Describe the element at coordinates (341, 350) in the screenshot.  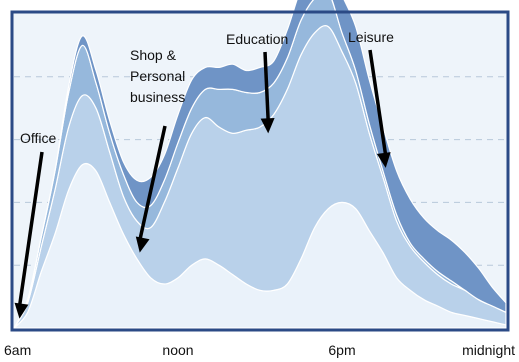
I see `x-tick-label-6pm: 6pm` at that location.